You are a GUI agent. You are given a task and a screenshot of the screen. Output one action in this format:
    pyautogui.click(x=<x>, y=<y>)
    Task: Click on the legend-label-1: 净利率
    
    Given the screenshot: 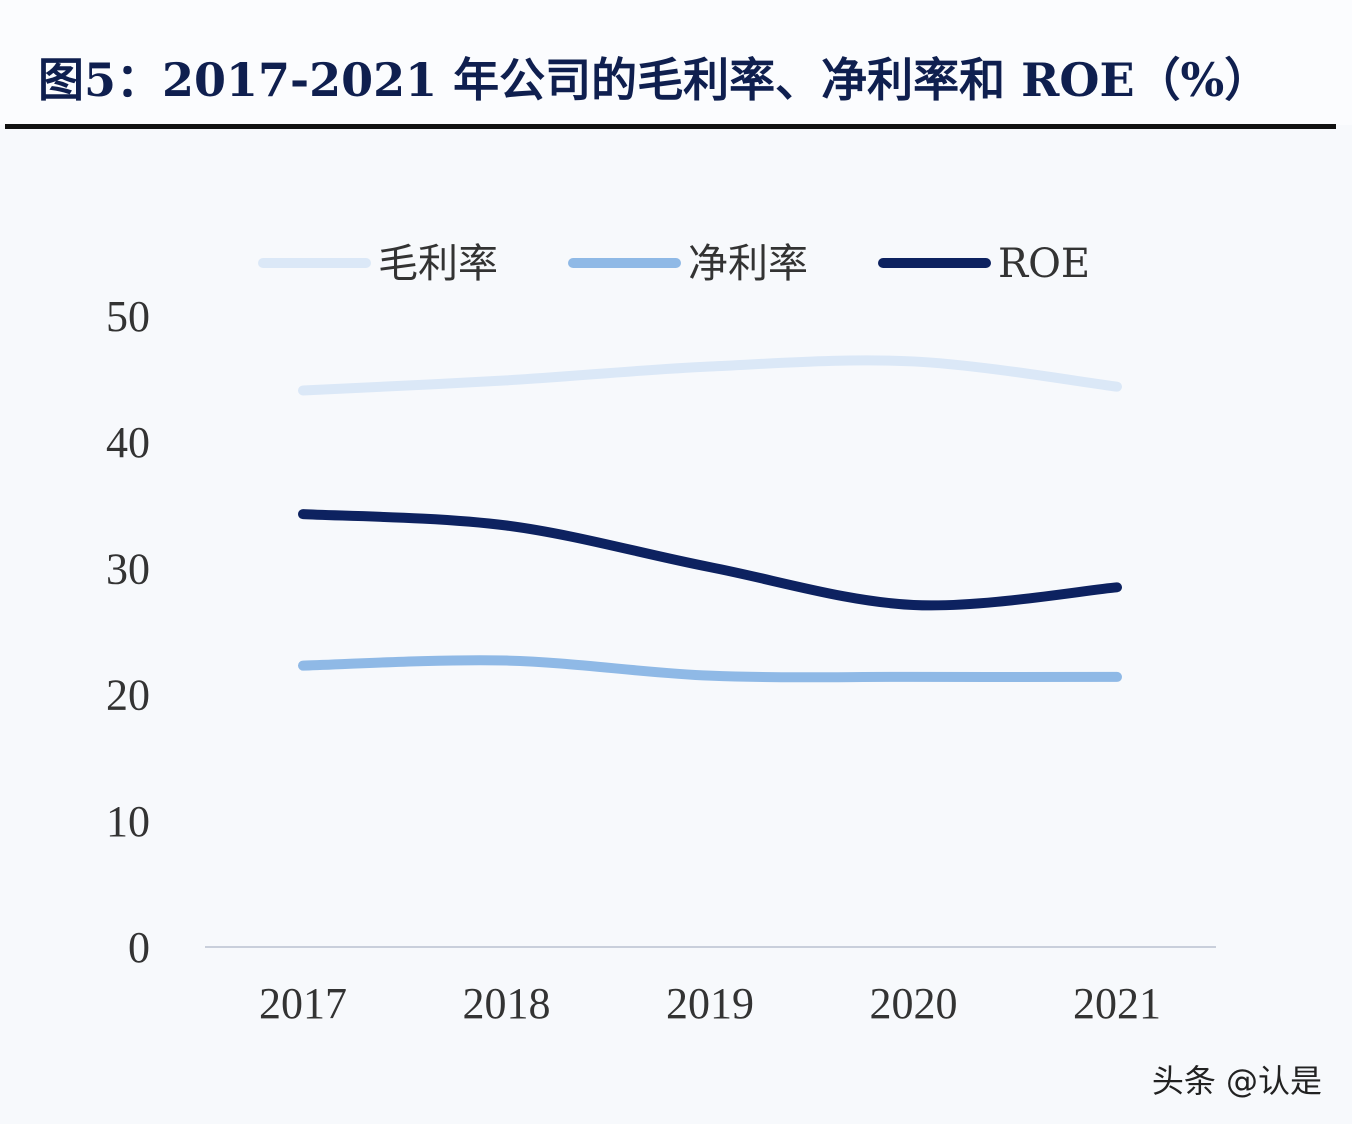 What is the action you would take?
    pyautogui.click(x=748, y=264)
    